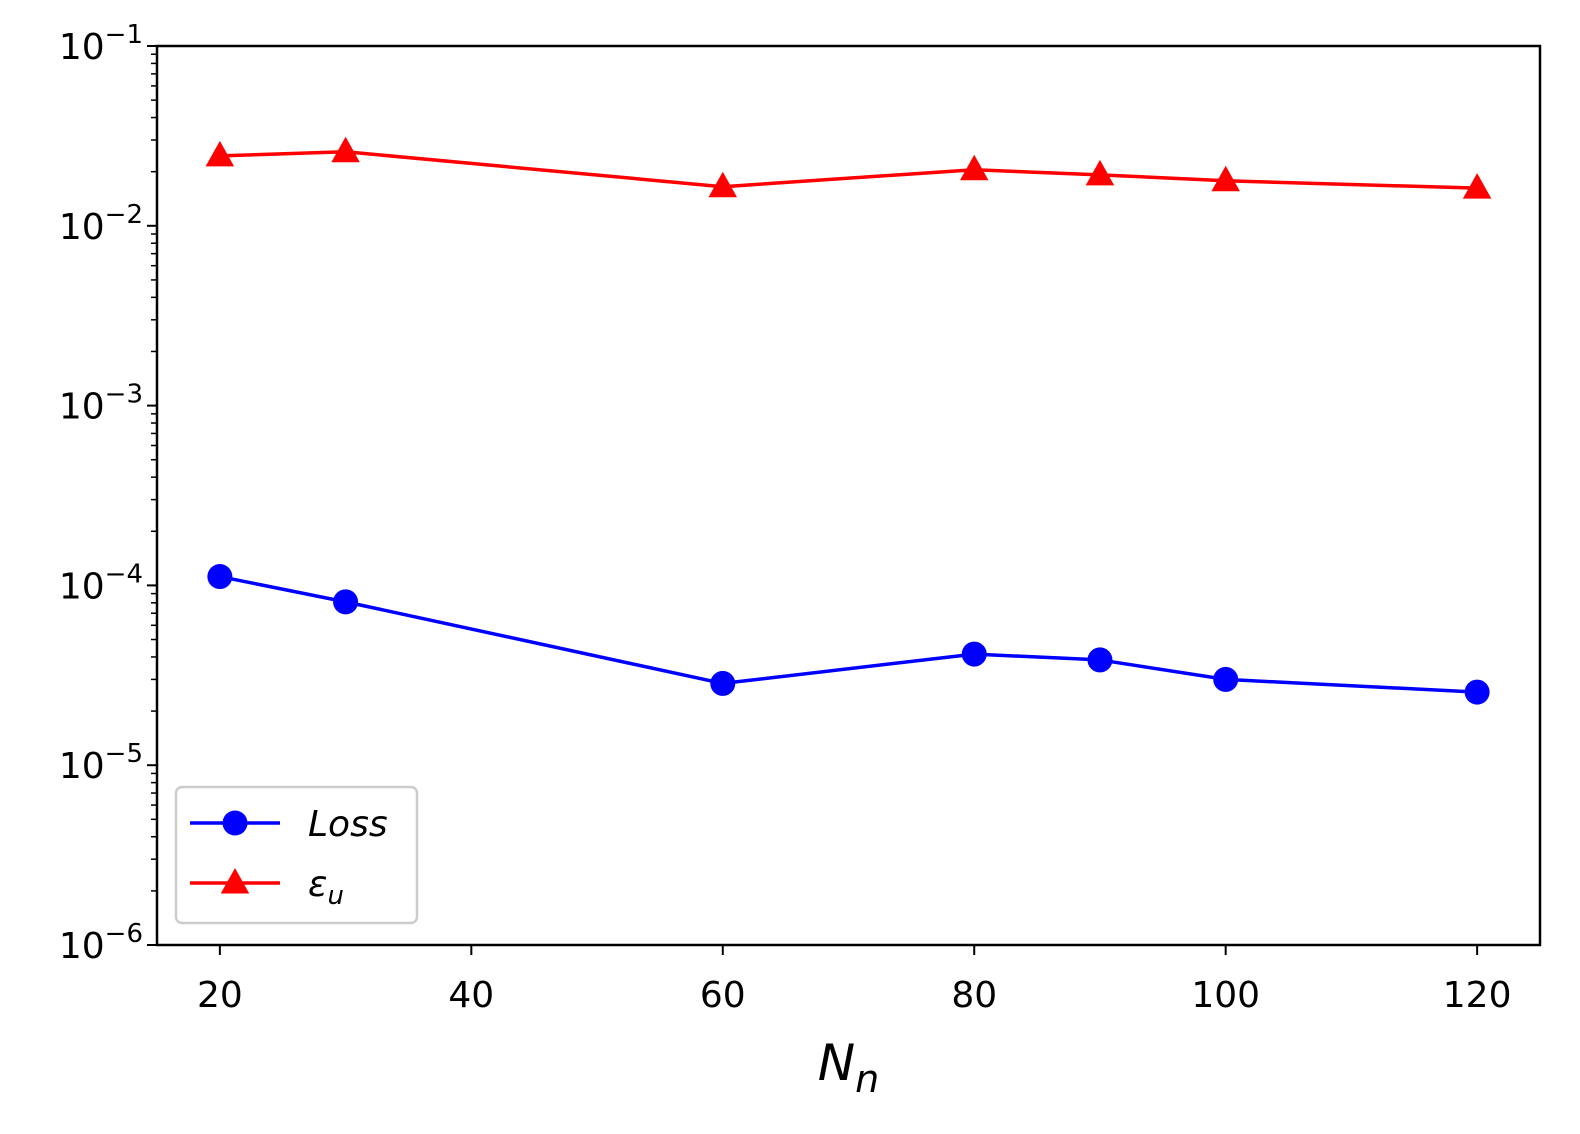 This screenshot has height=1134, width=1580. I want to click on y-tick-label: 10⁻⁴, so click(101, 583).